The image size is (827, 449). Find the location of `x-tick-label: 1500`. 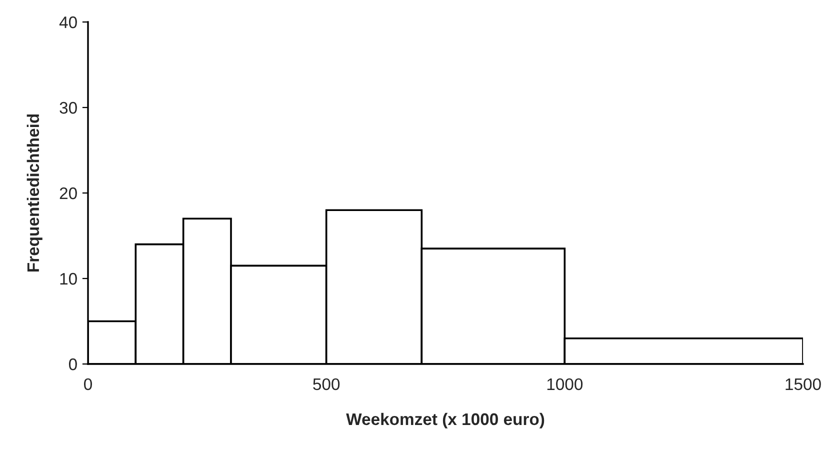

x-tick-label: 1500 is located at coordinates (803, 384).